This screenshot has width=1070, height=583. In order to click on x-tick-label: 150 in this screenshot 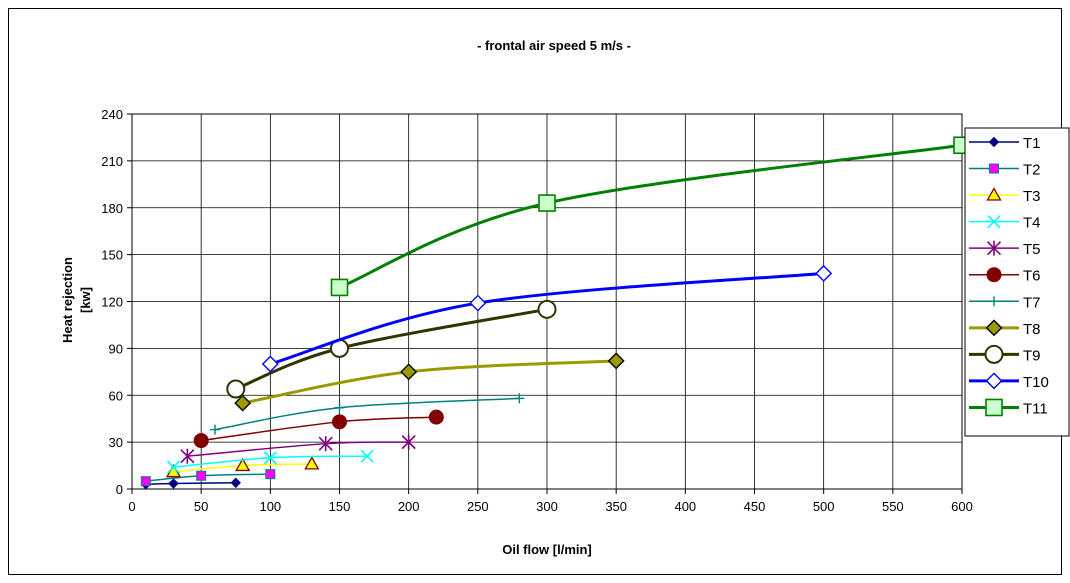, I will do `click(340, 506)`.